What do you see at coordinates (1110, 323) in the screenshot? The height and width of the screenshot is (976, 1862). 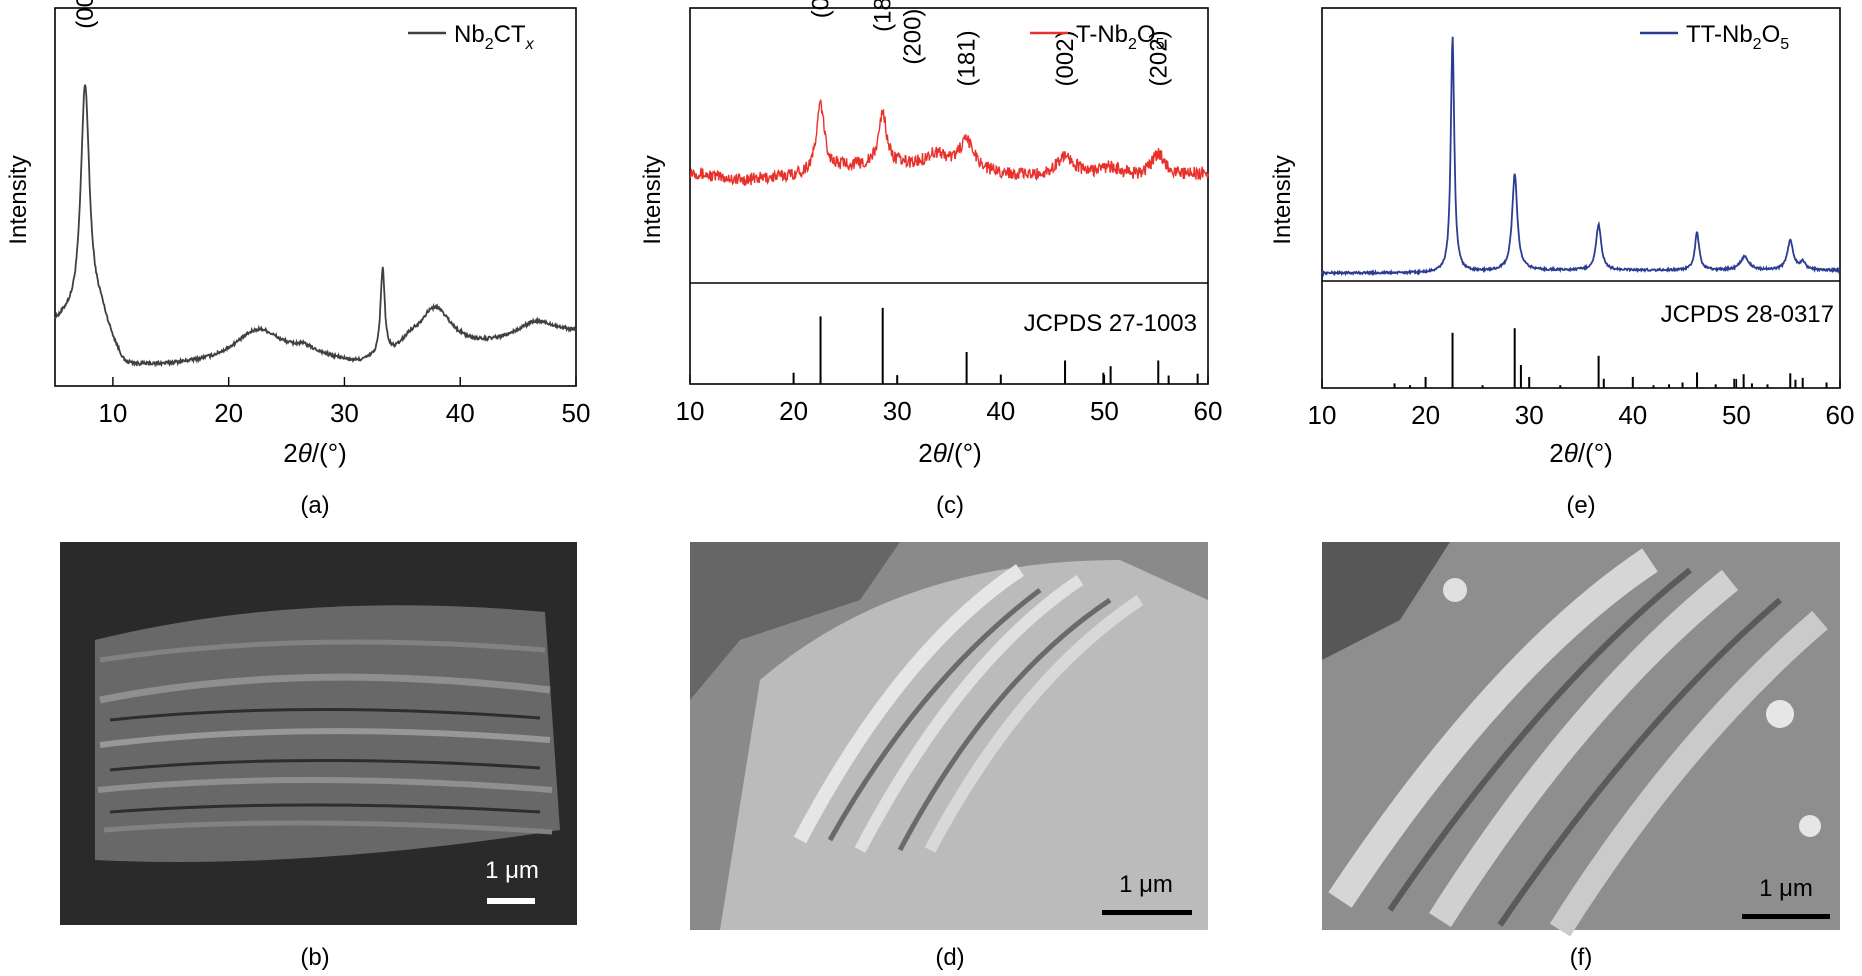 I see `reference-label: JCPDS 27-1003` at bounding box center [1110, 323].